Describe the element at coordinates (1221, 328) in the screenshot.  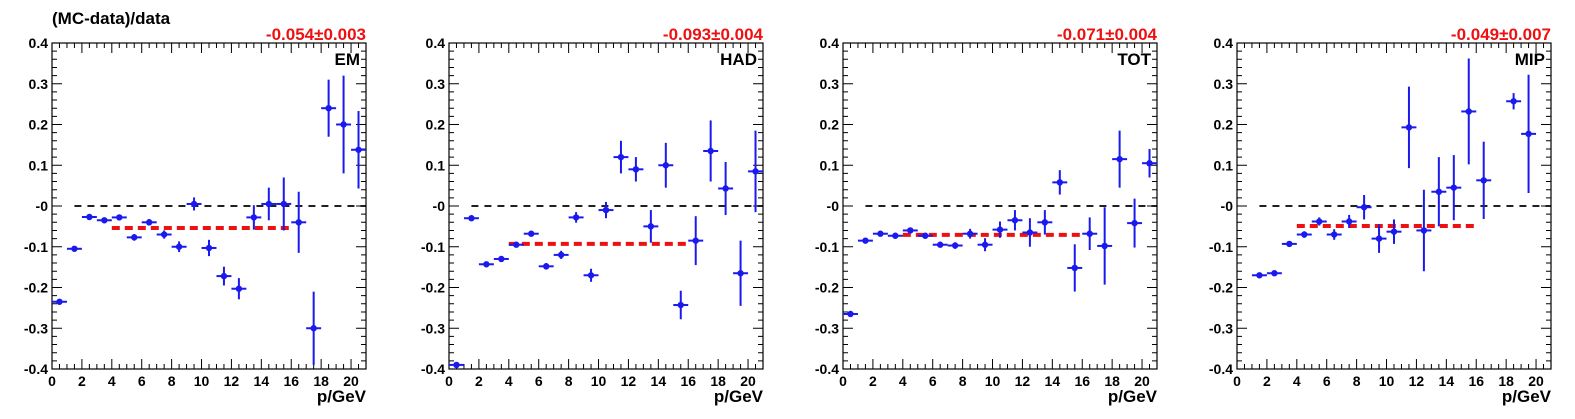
I see `y-tick-label: -0.3` at that location.